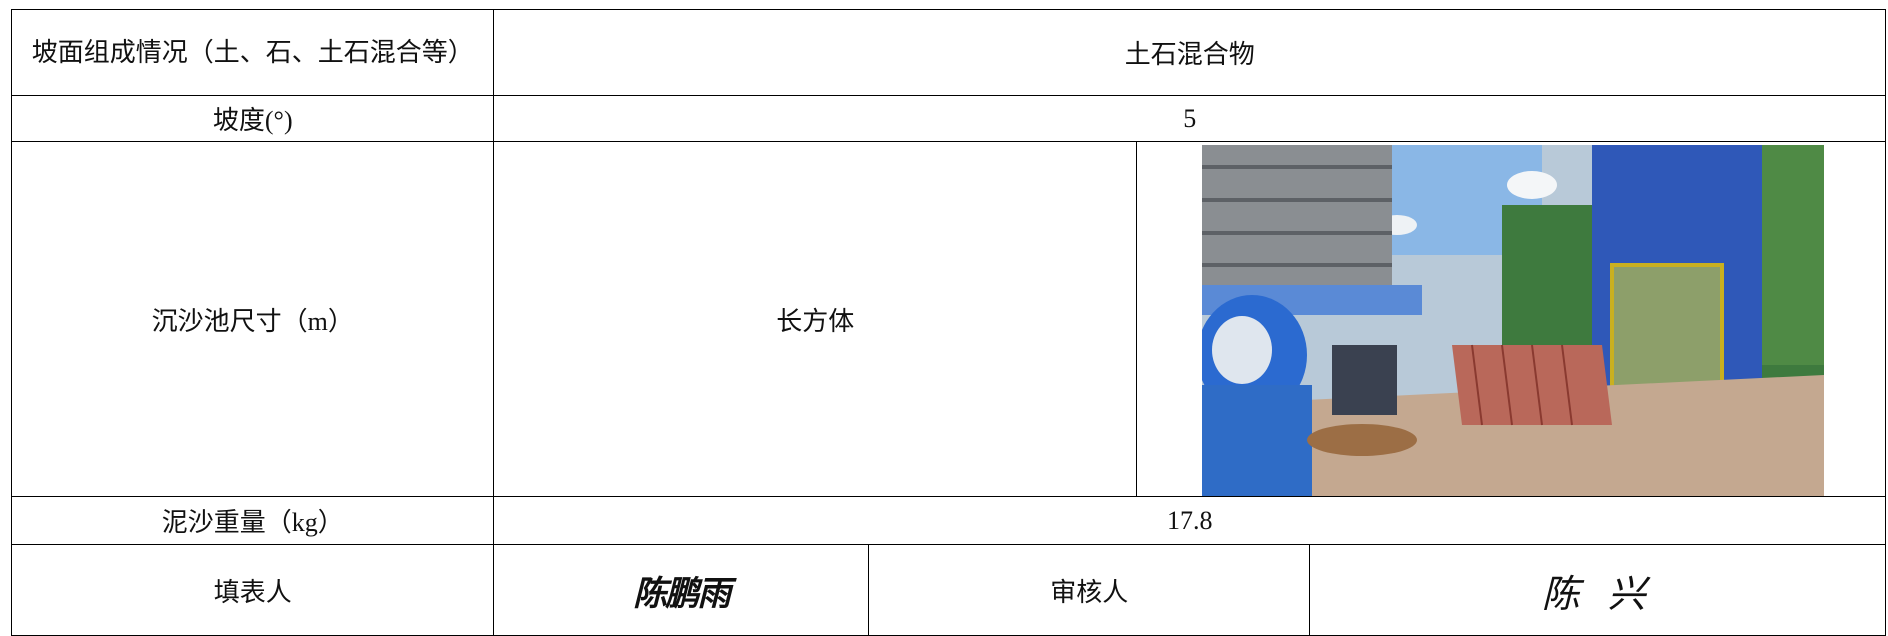 The height and width of the screenshot is (636, 1888). What do you see at coordinates (253, 319) in the screenshot?
I see `label-cell: 沉沙池尺寸（m）` at bounding box center [253, 319].